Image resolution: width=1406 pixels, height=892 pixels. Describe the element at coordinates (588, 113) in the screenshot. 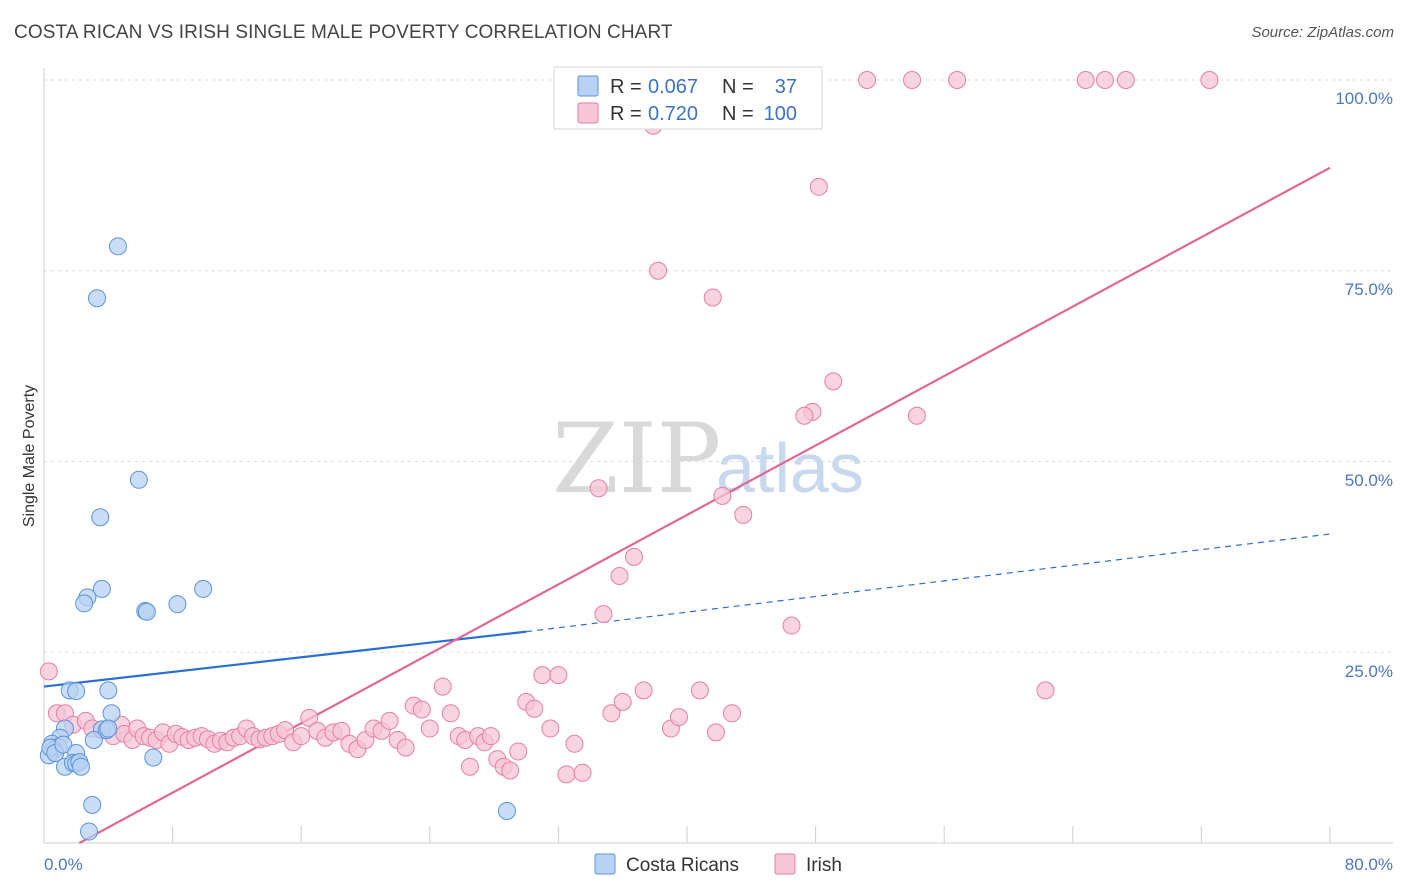

I see `legend-swatch-irish` at that location.